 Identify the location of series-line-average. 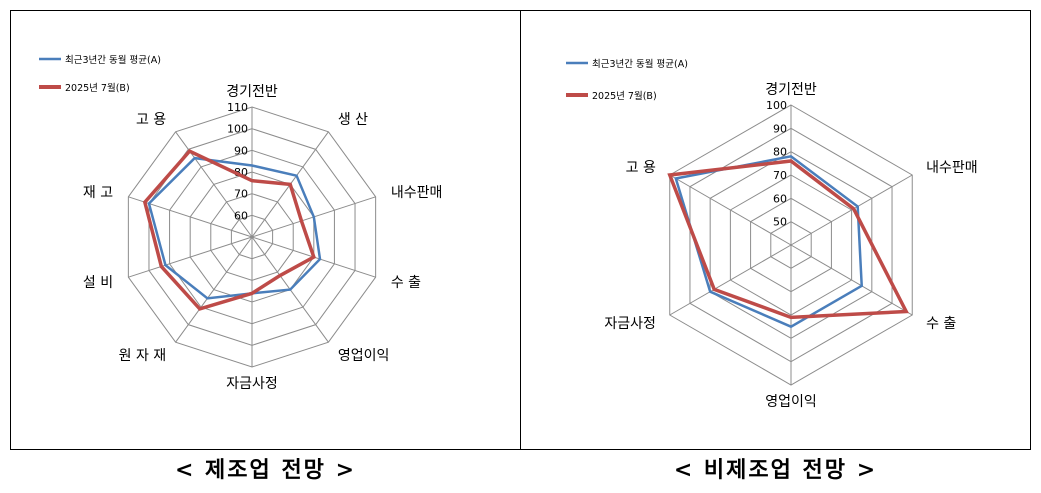
(769, 242).